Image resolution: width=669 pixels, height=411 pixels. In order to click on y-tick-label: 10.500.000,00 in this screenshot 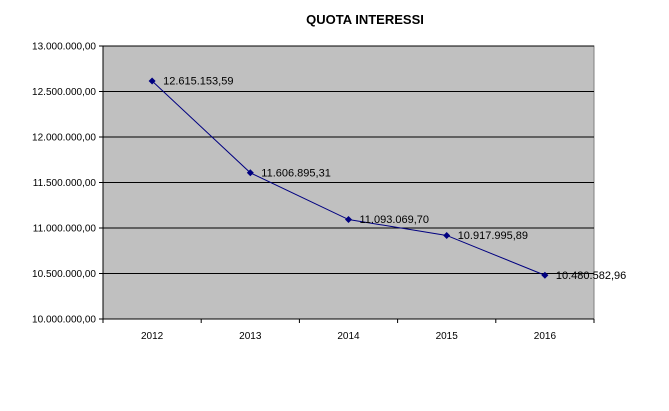, I will do `click(64, 274)`.